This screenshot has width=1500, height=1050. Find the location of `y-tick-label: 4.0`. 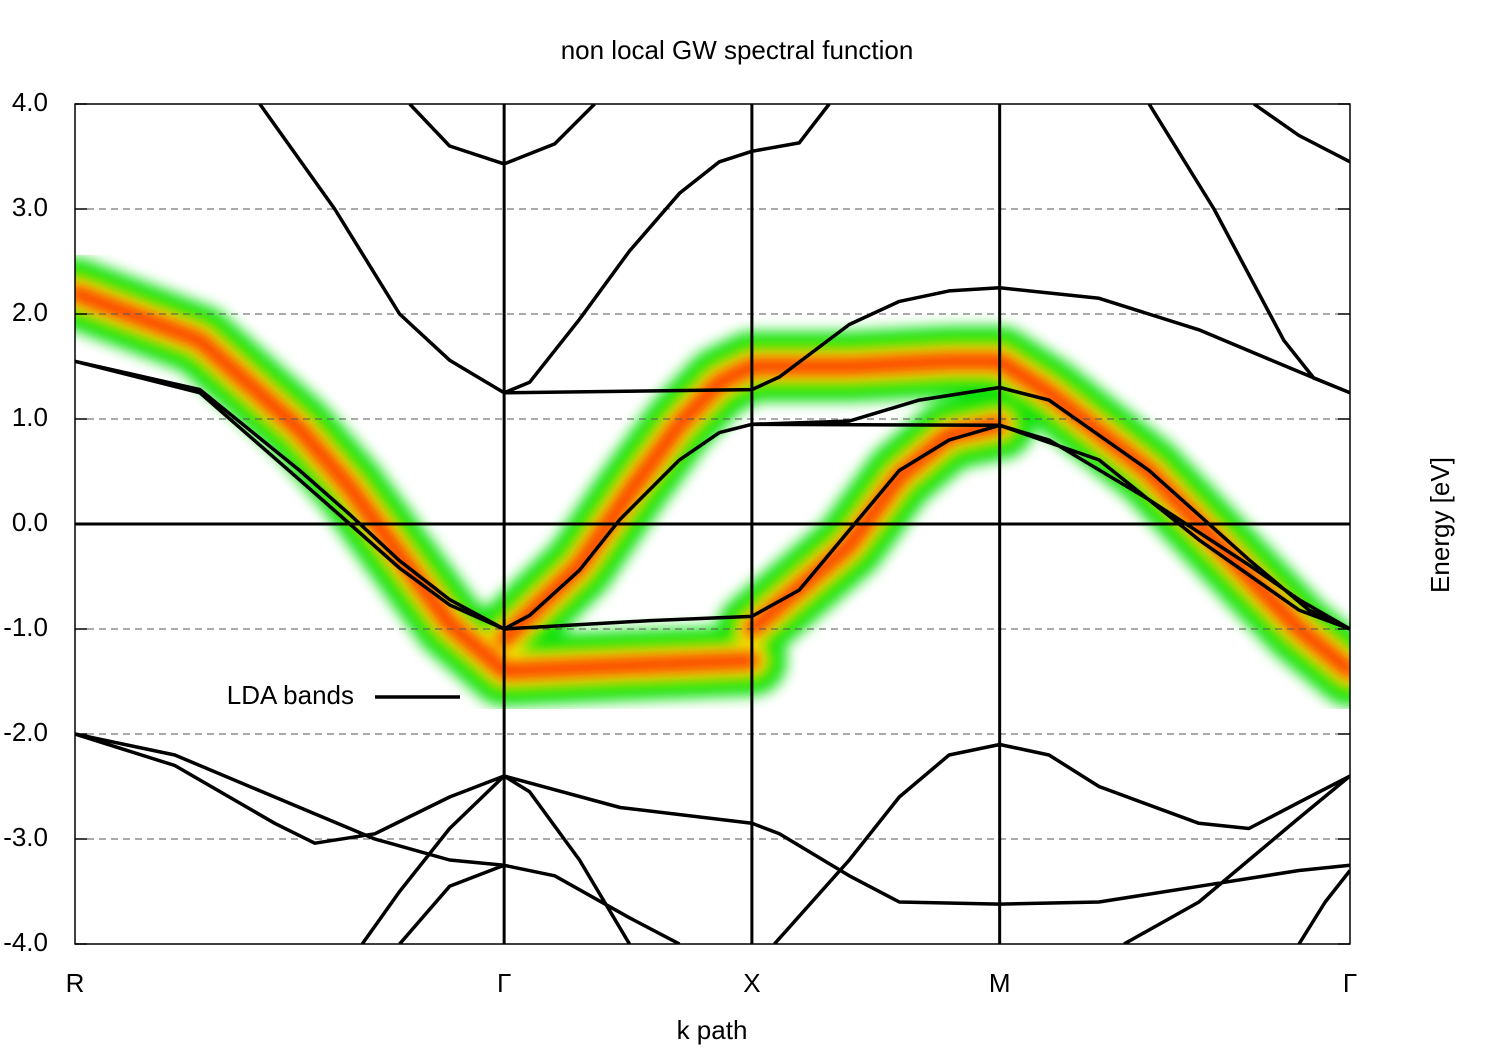

y-tick-label: 4.0 is located at coordinates (30, 102).